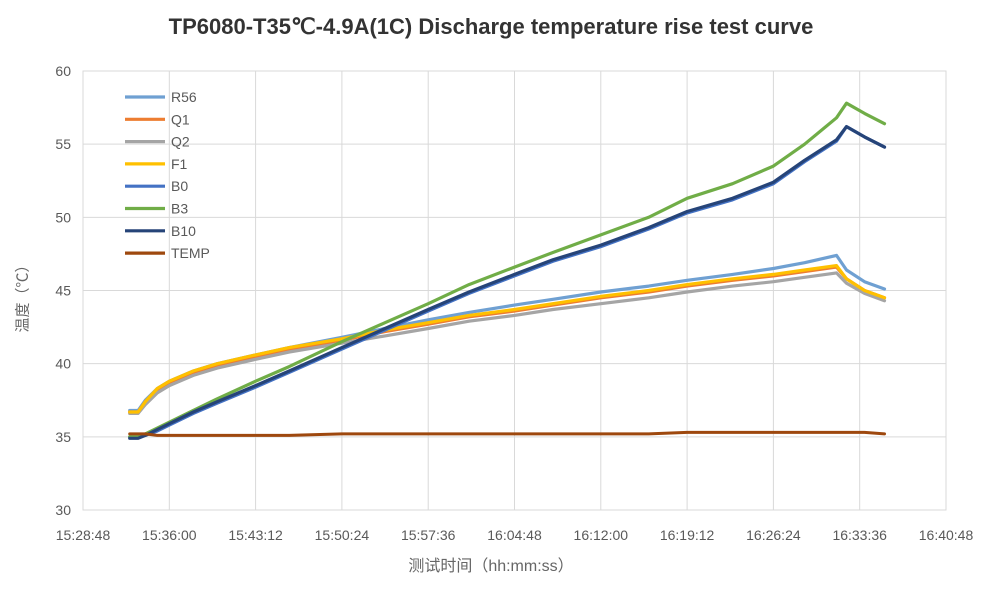  Describe the element at coordinates (63, 437) in the screenshot. I see `y-tick-label: 35` at that location.